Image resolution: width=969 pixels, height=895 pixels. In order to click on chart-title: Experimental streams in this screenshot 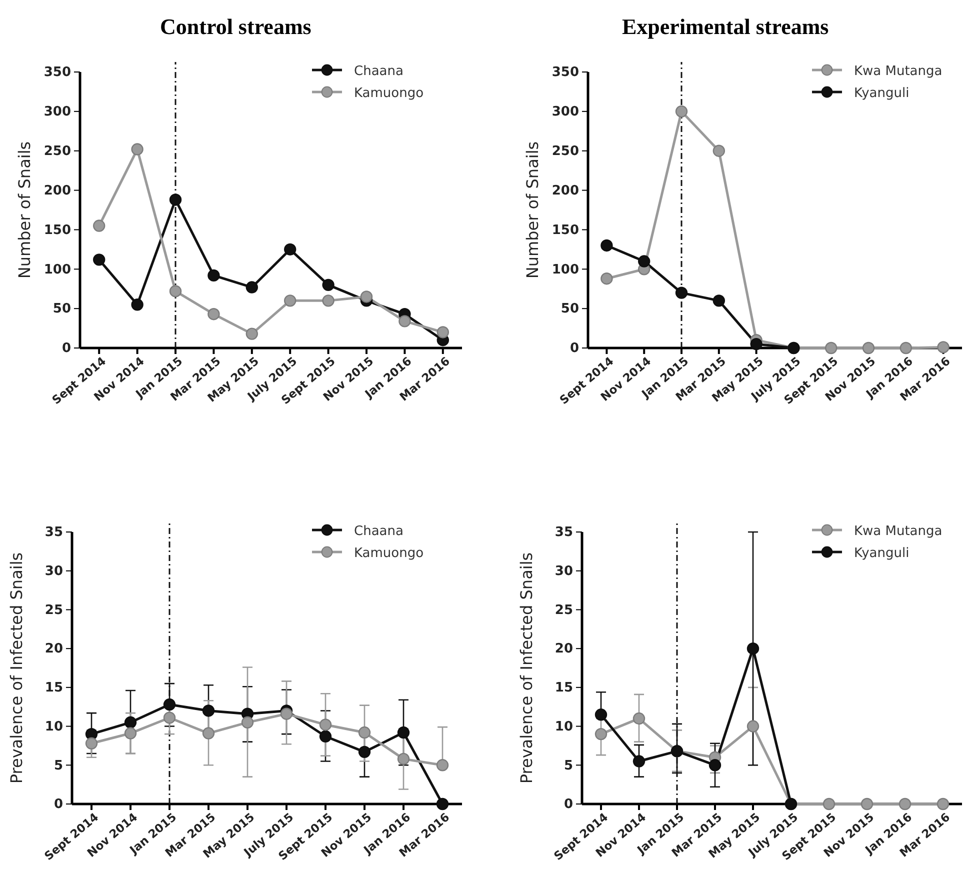, I will do `click(726, 26)`.